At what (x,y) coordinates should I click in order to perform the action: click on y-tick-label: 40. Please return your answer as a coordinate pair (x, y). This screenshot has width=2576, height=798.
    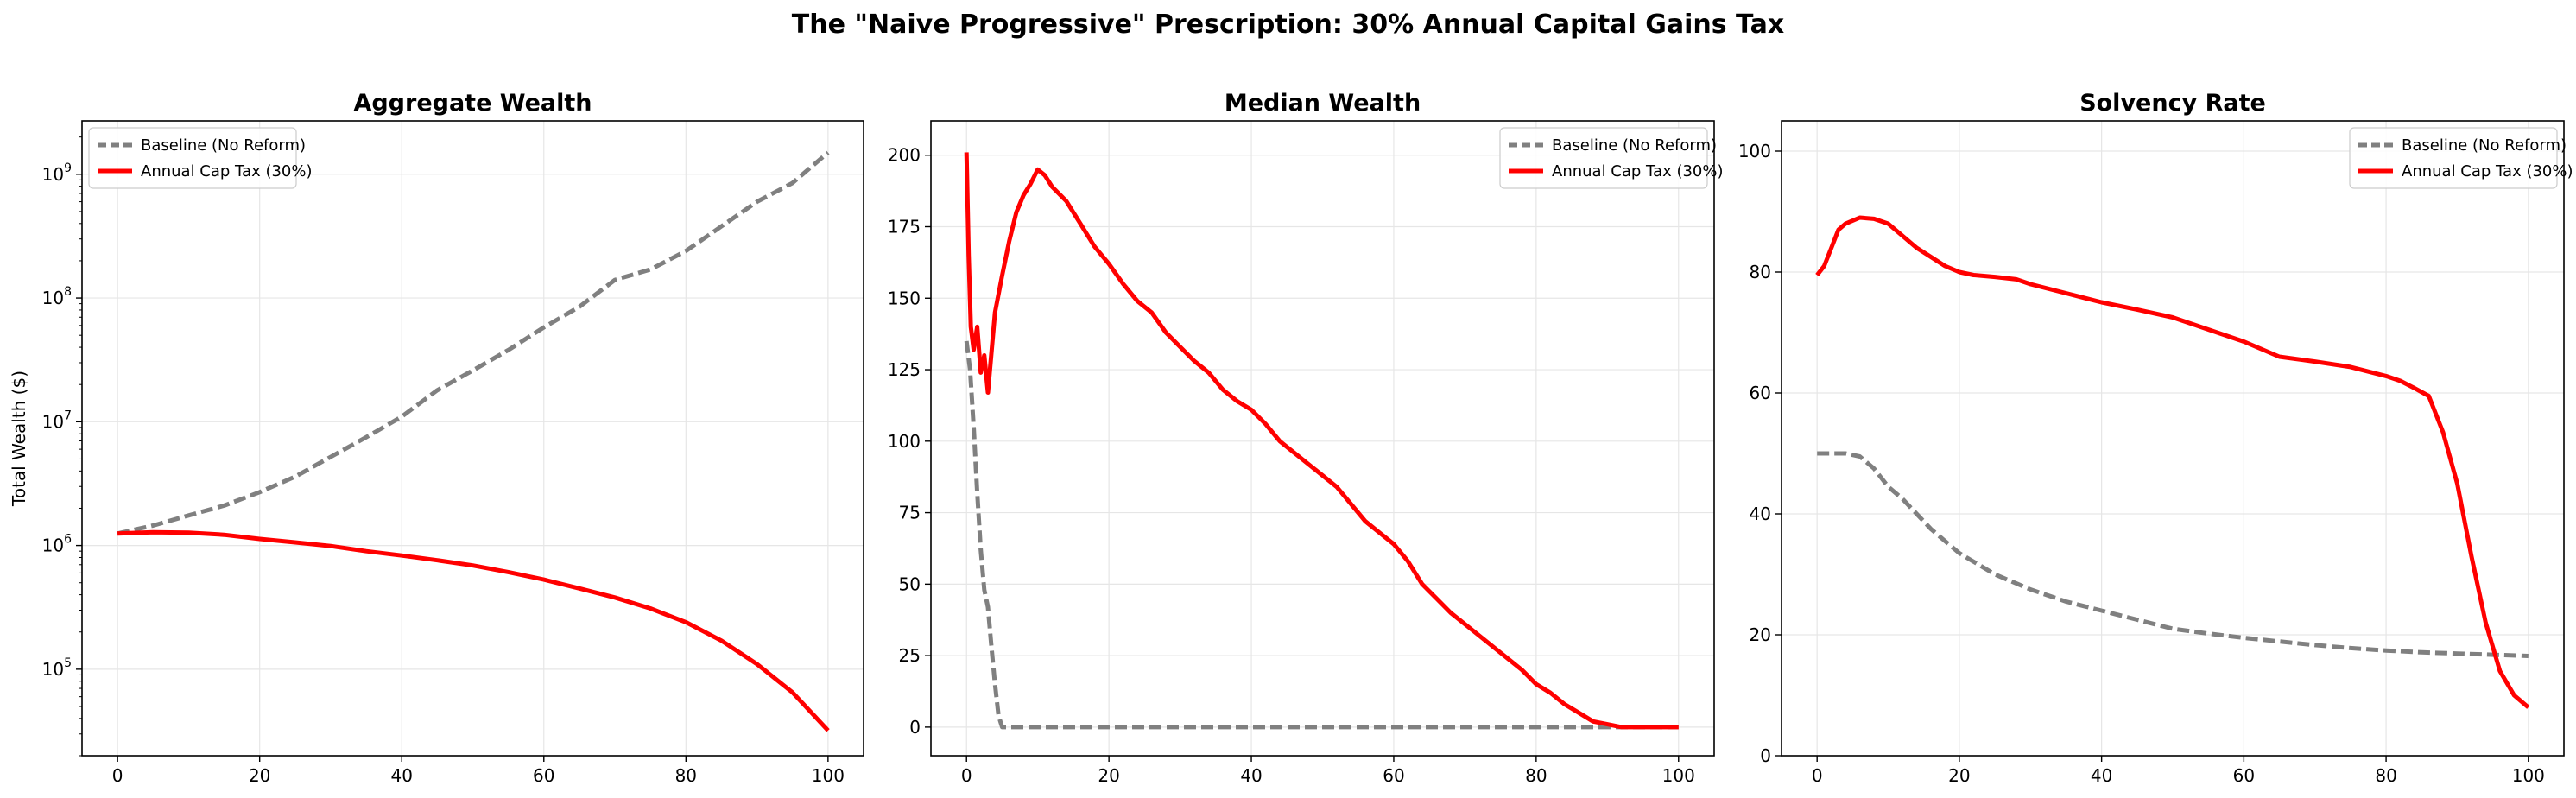
    Looking at the image, I should click on (1760, 514).